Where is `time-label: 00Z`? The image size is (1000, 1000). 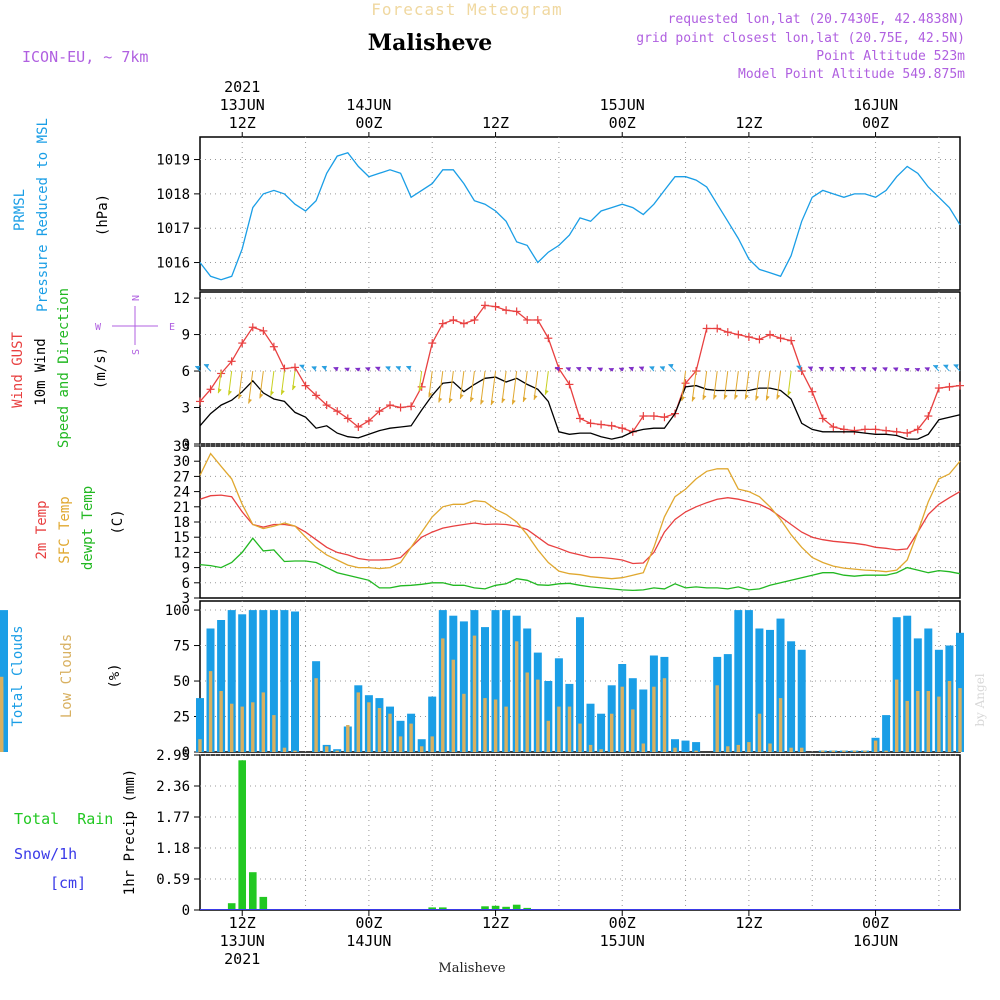
time-label: 00Z is located at coordinates (622, 923).